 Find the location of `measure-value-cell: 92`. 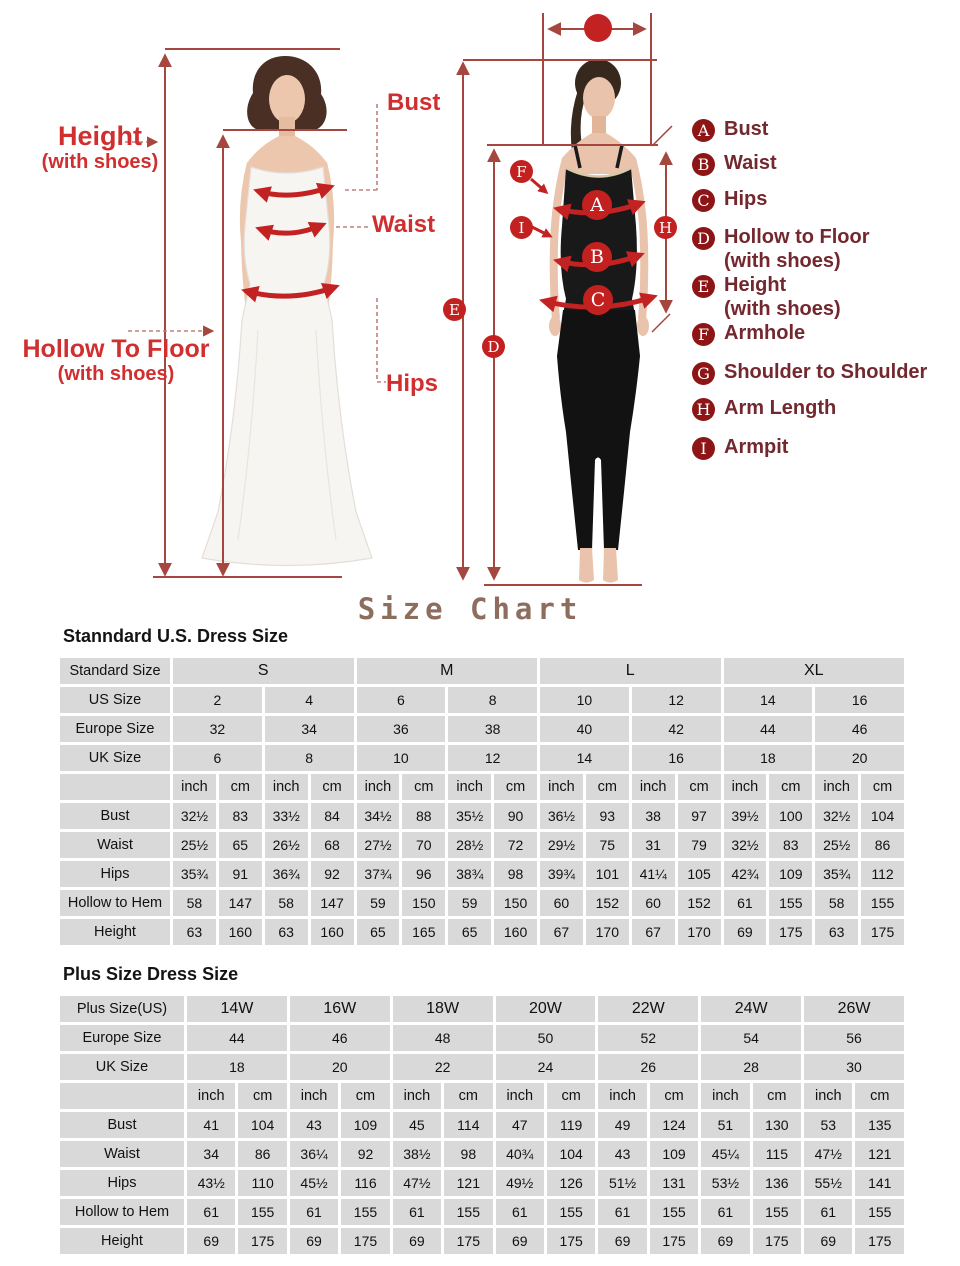

measure-value-cell: 92 is located at coordinates (365, 1154).